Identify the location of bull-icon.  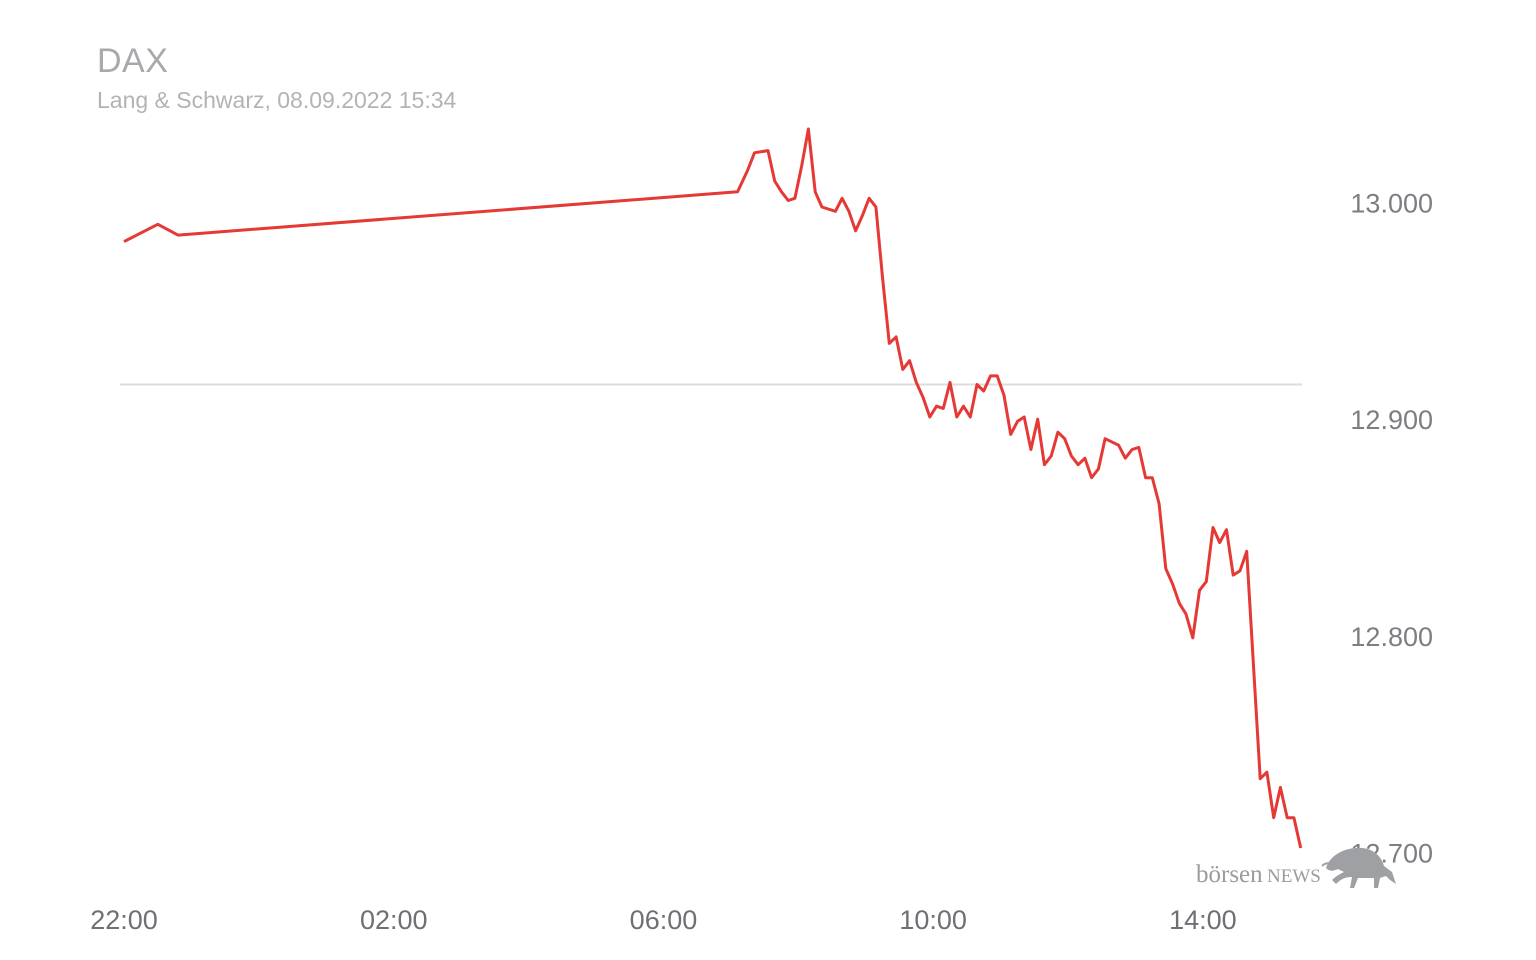
(1358, 867).